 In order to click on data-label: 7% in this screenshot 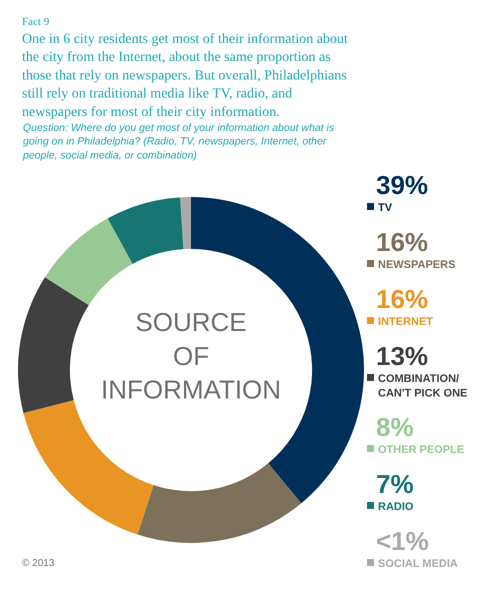, I will do `click(395, 484)`.